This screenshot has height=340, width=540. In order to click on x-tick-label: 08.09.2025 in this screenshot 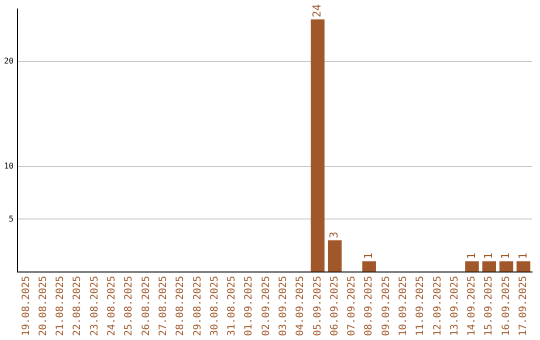, I will do `click(369, 306)`.